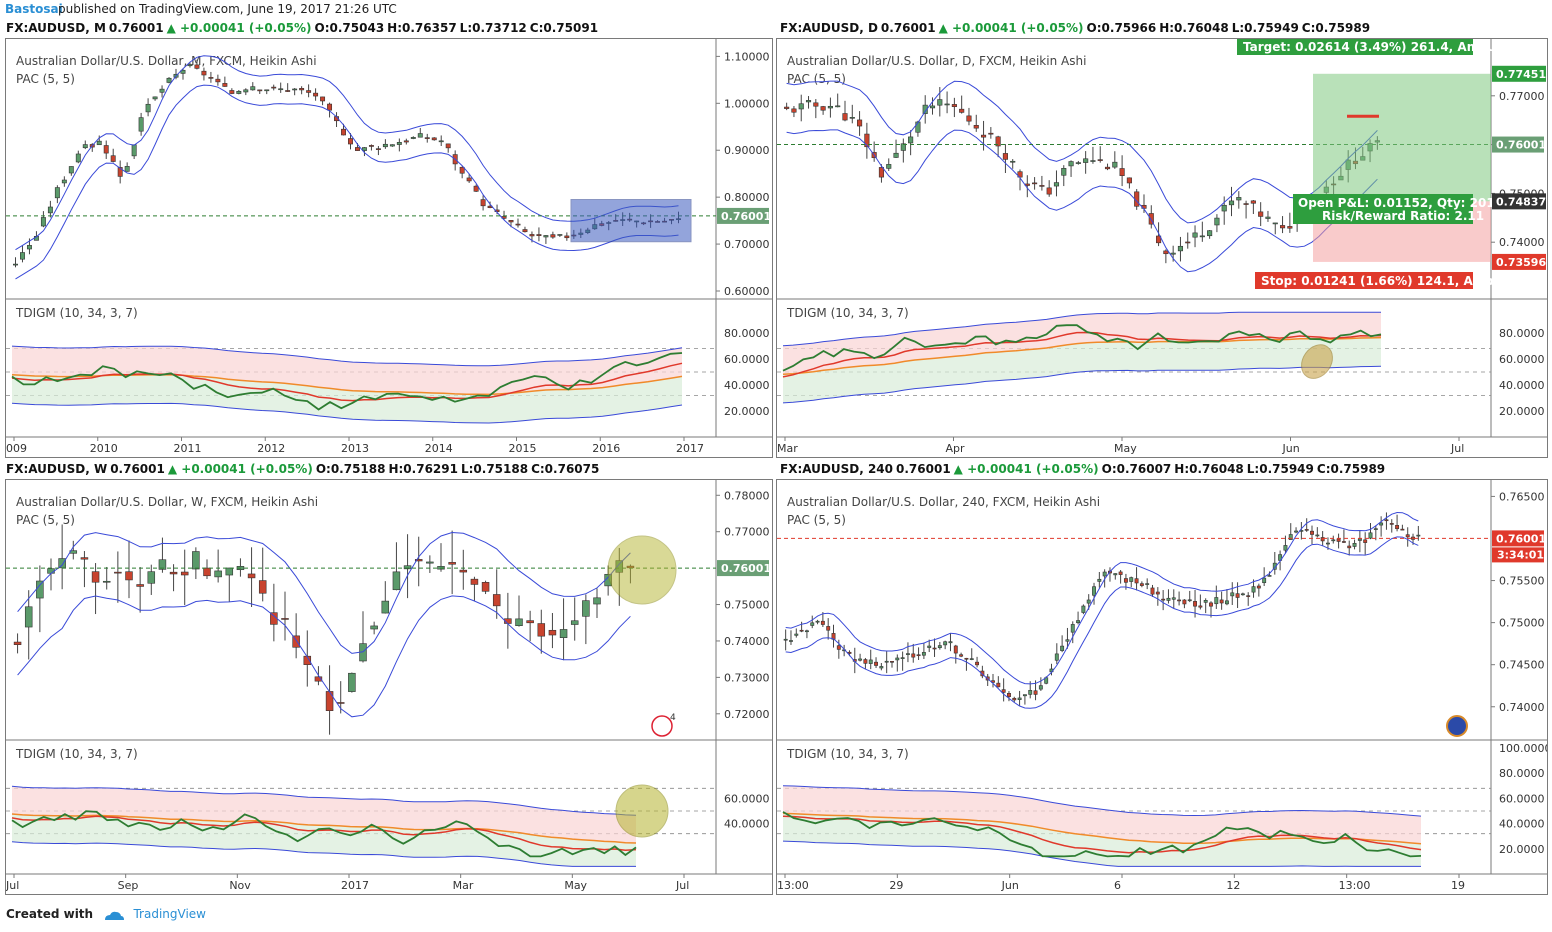  Describe the element at coordinates (908, 28) in the screenshot. I see `last-price: 0.76001` at that location.